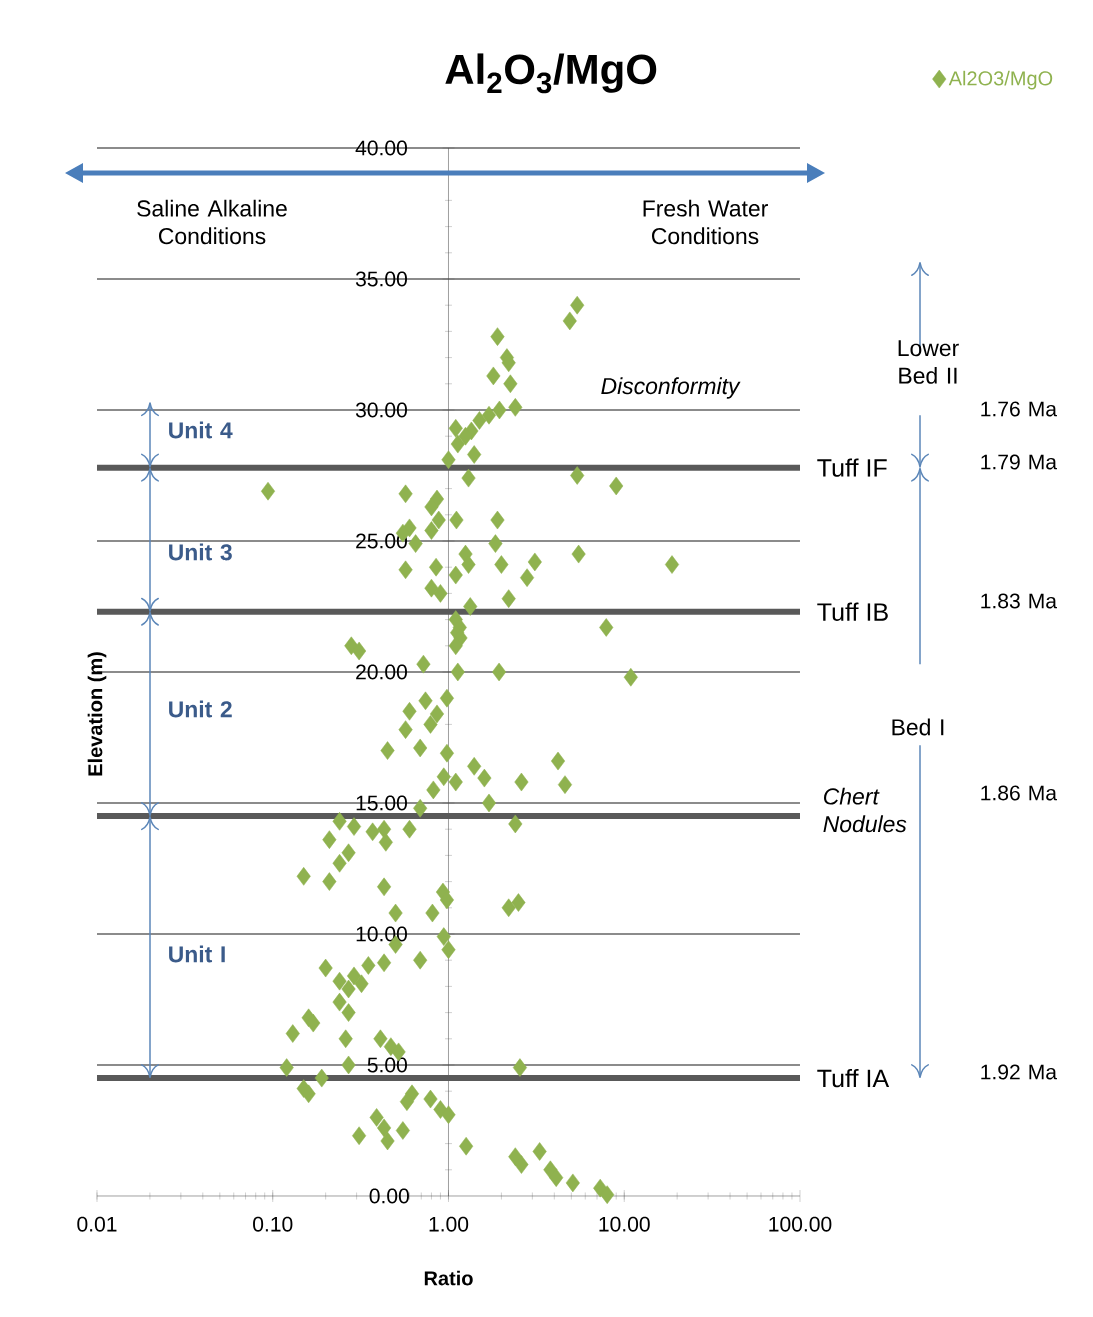 Image resolution: width=1093 pixels, height=1317 pixels. Describe the element at coordinates (381, 934) in the screenshot. I see `y-tick-label: 10.00` at that location.